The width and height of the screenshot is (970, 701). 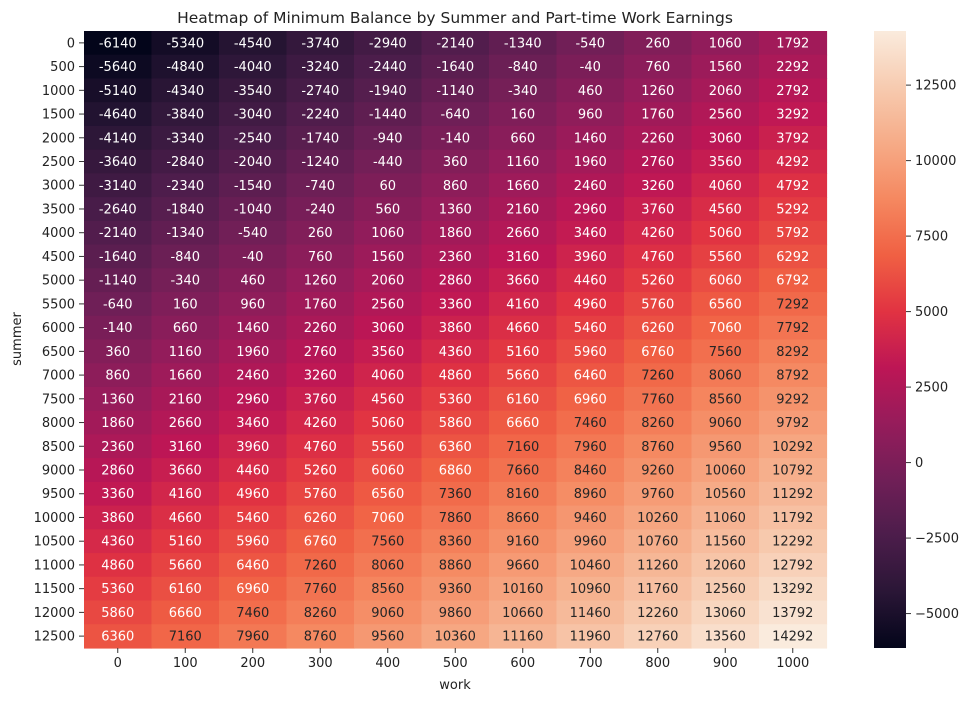 I want to click on cell-value-label: 7160, so click(x=185, y=637).